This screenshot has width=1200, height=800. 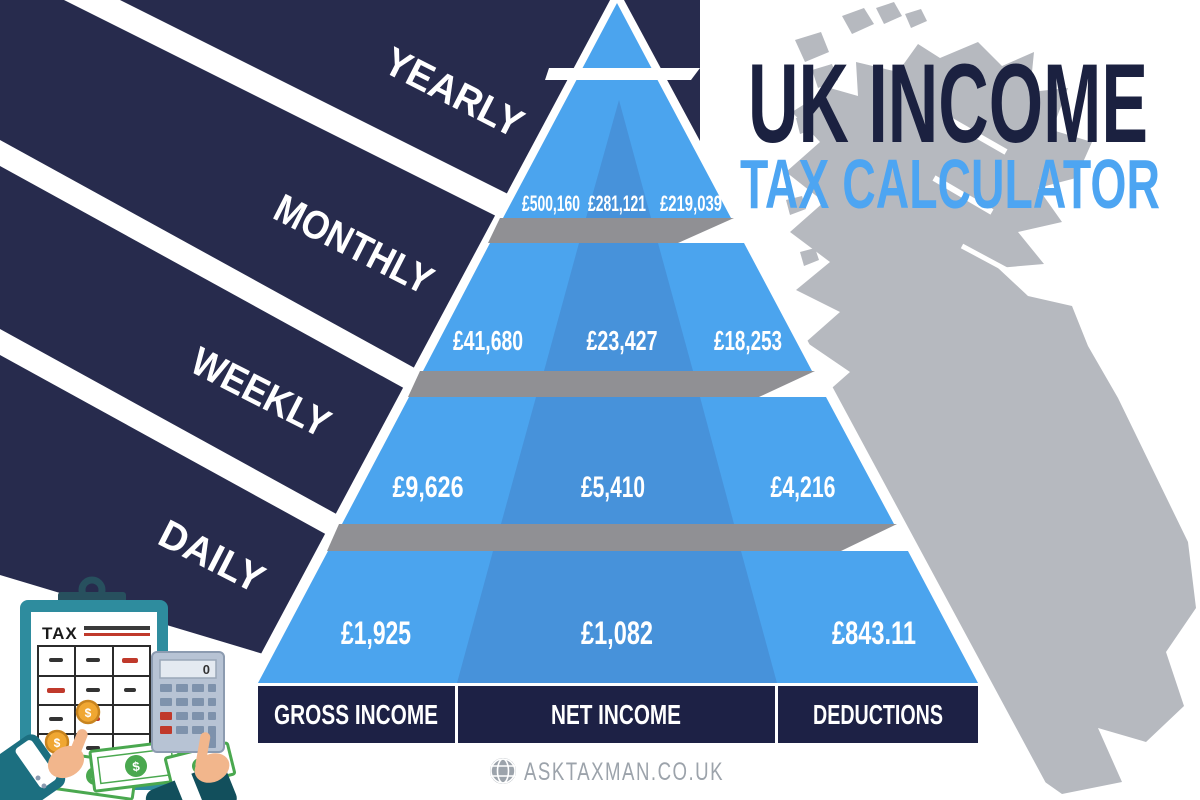 I want to click on value-monthly-deductions: £18,253, so click(x=748, y=340).